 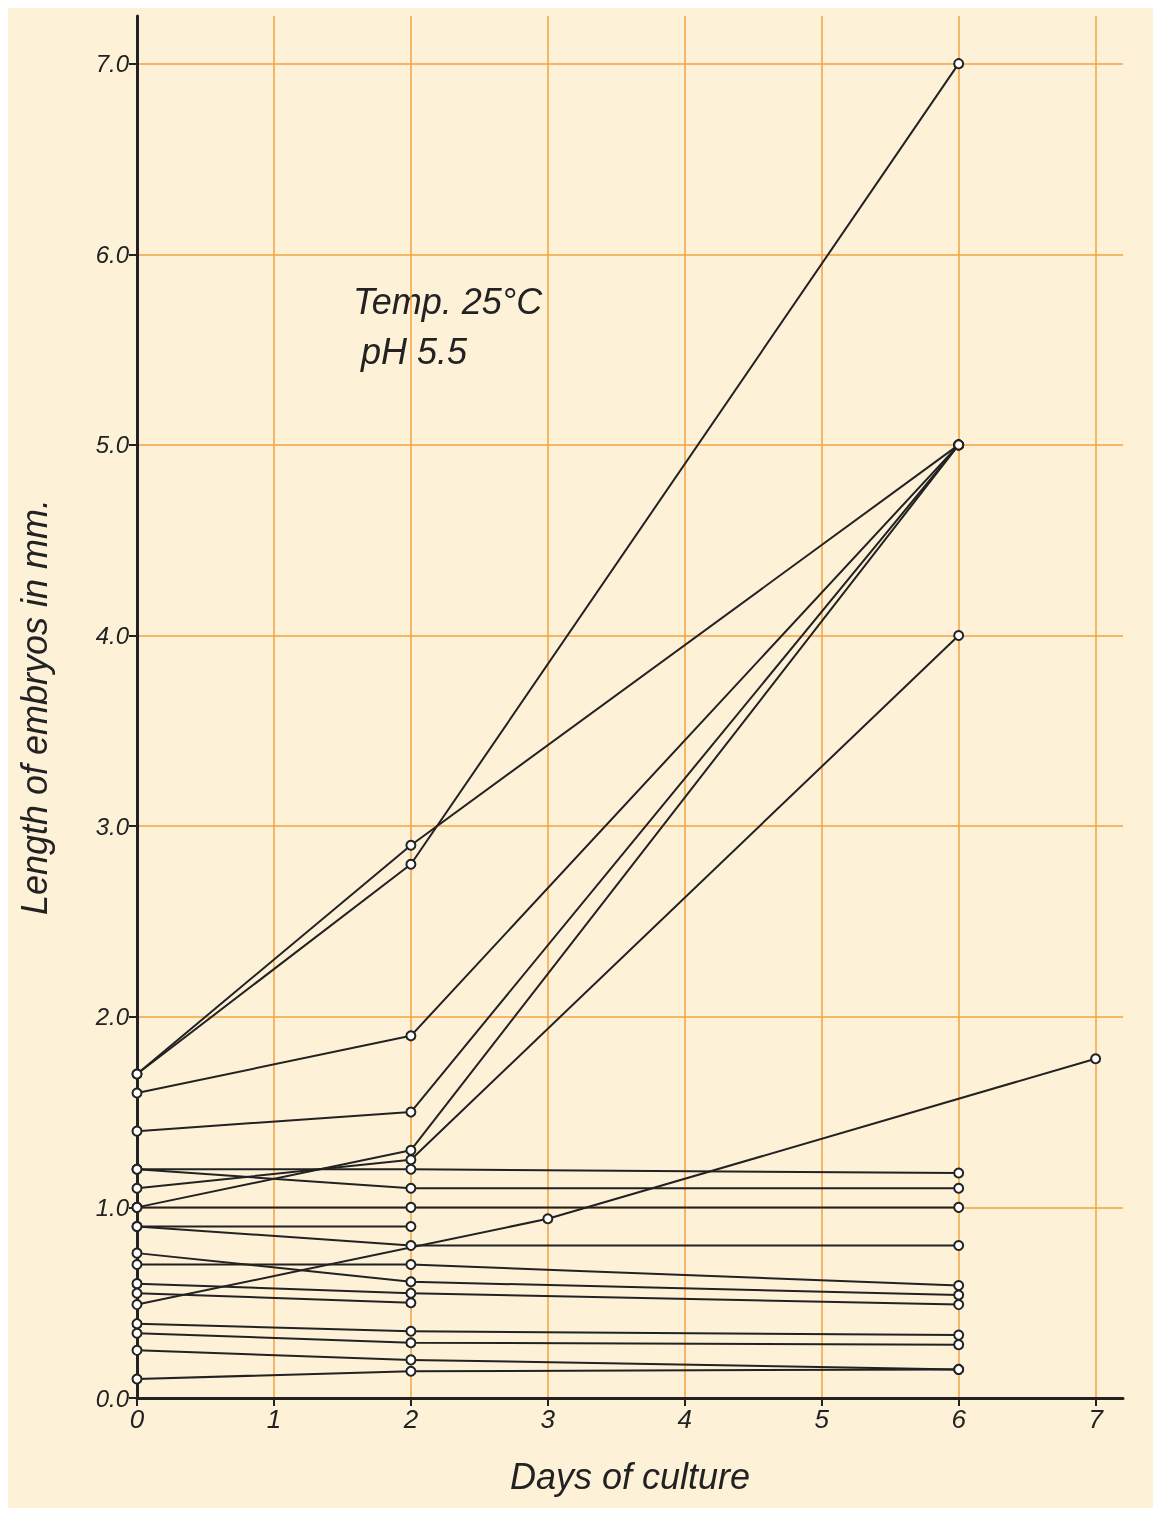 What do you see at coordinates (410, 1419) in the screenshot?
I see `x-tick-label: 2` at bounding box center [410, 1419].